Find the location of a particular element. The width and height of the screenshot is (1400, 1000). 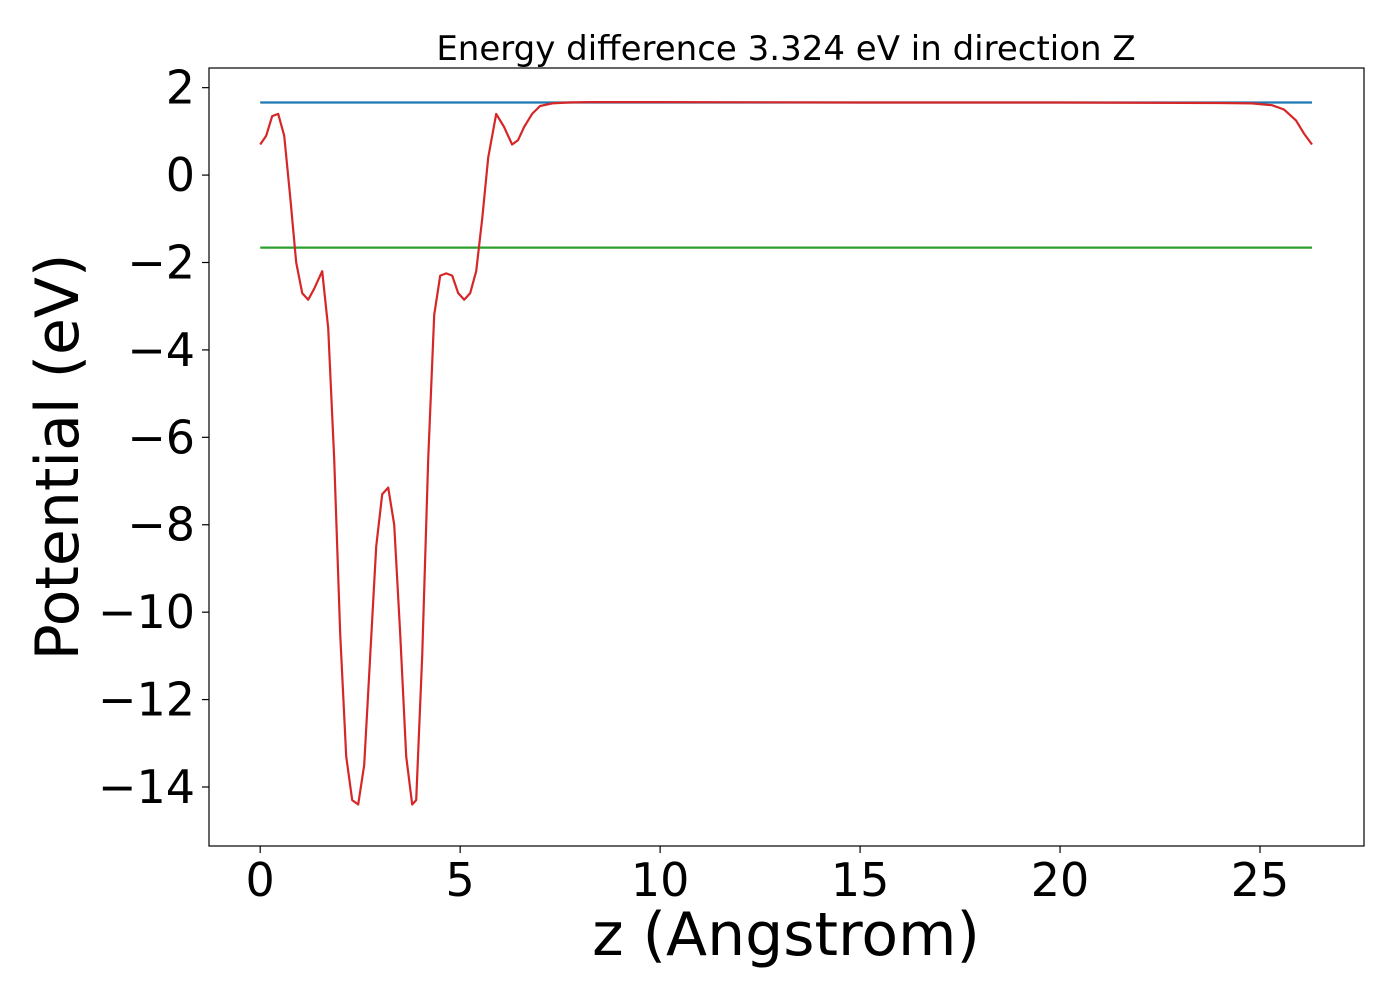

x-tick-label: 0 is located at coordinates (260, 880).